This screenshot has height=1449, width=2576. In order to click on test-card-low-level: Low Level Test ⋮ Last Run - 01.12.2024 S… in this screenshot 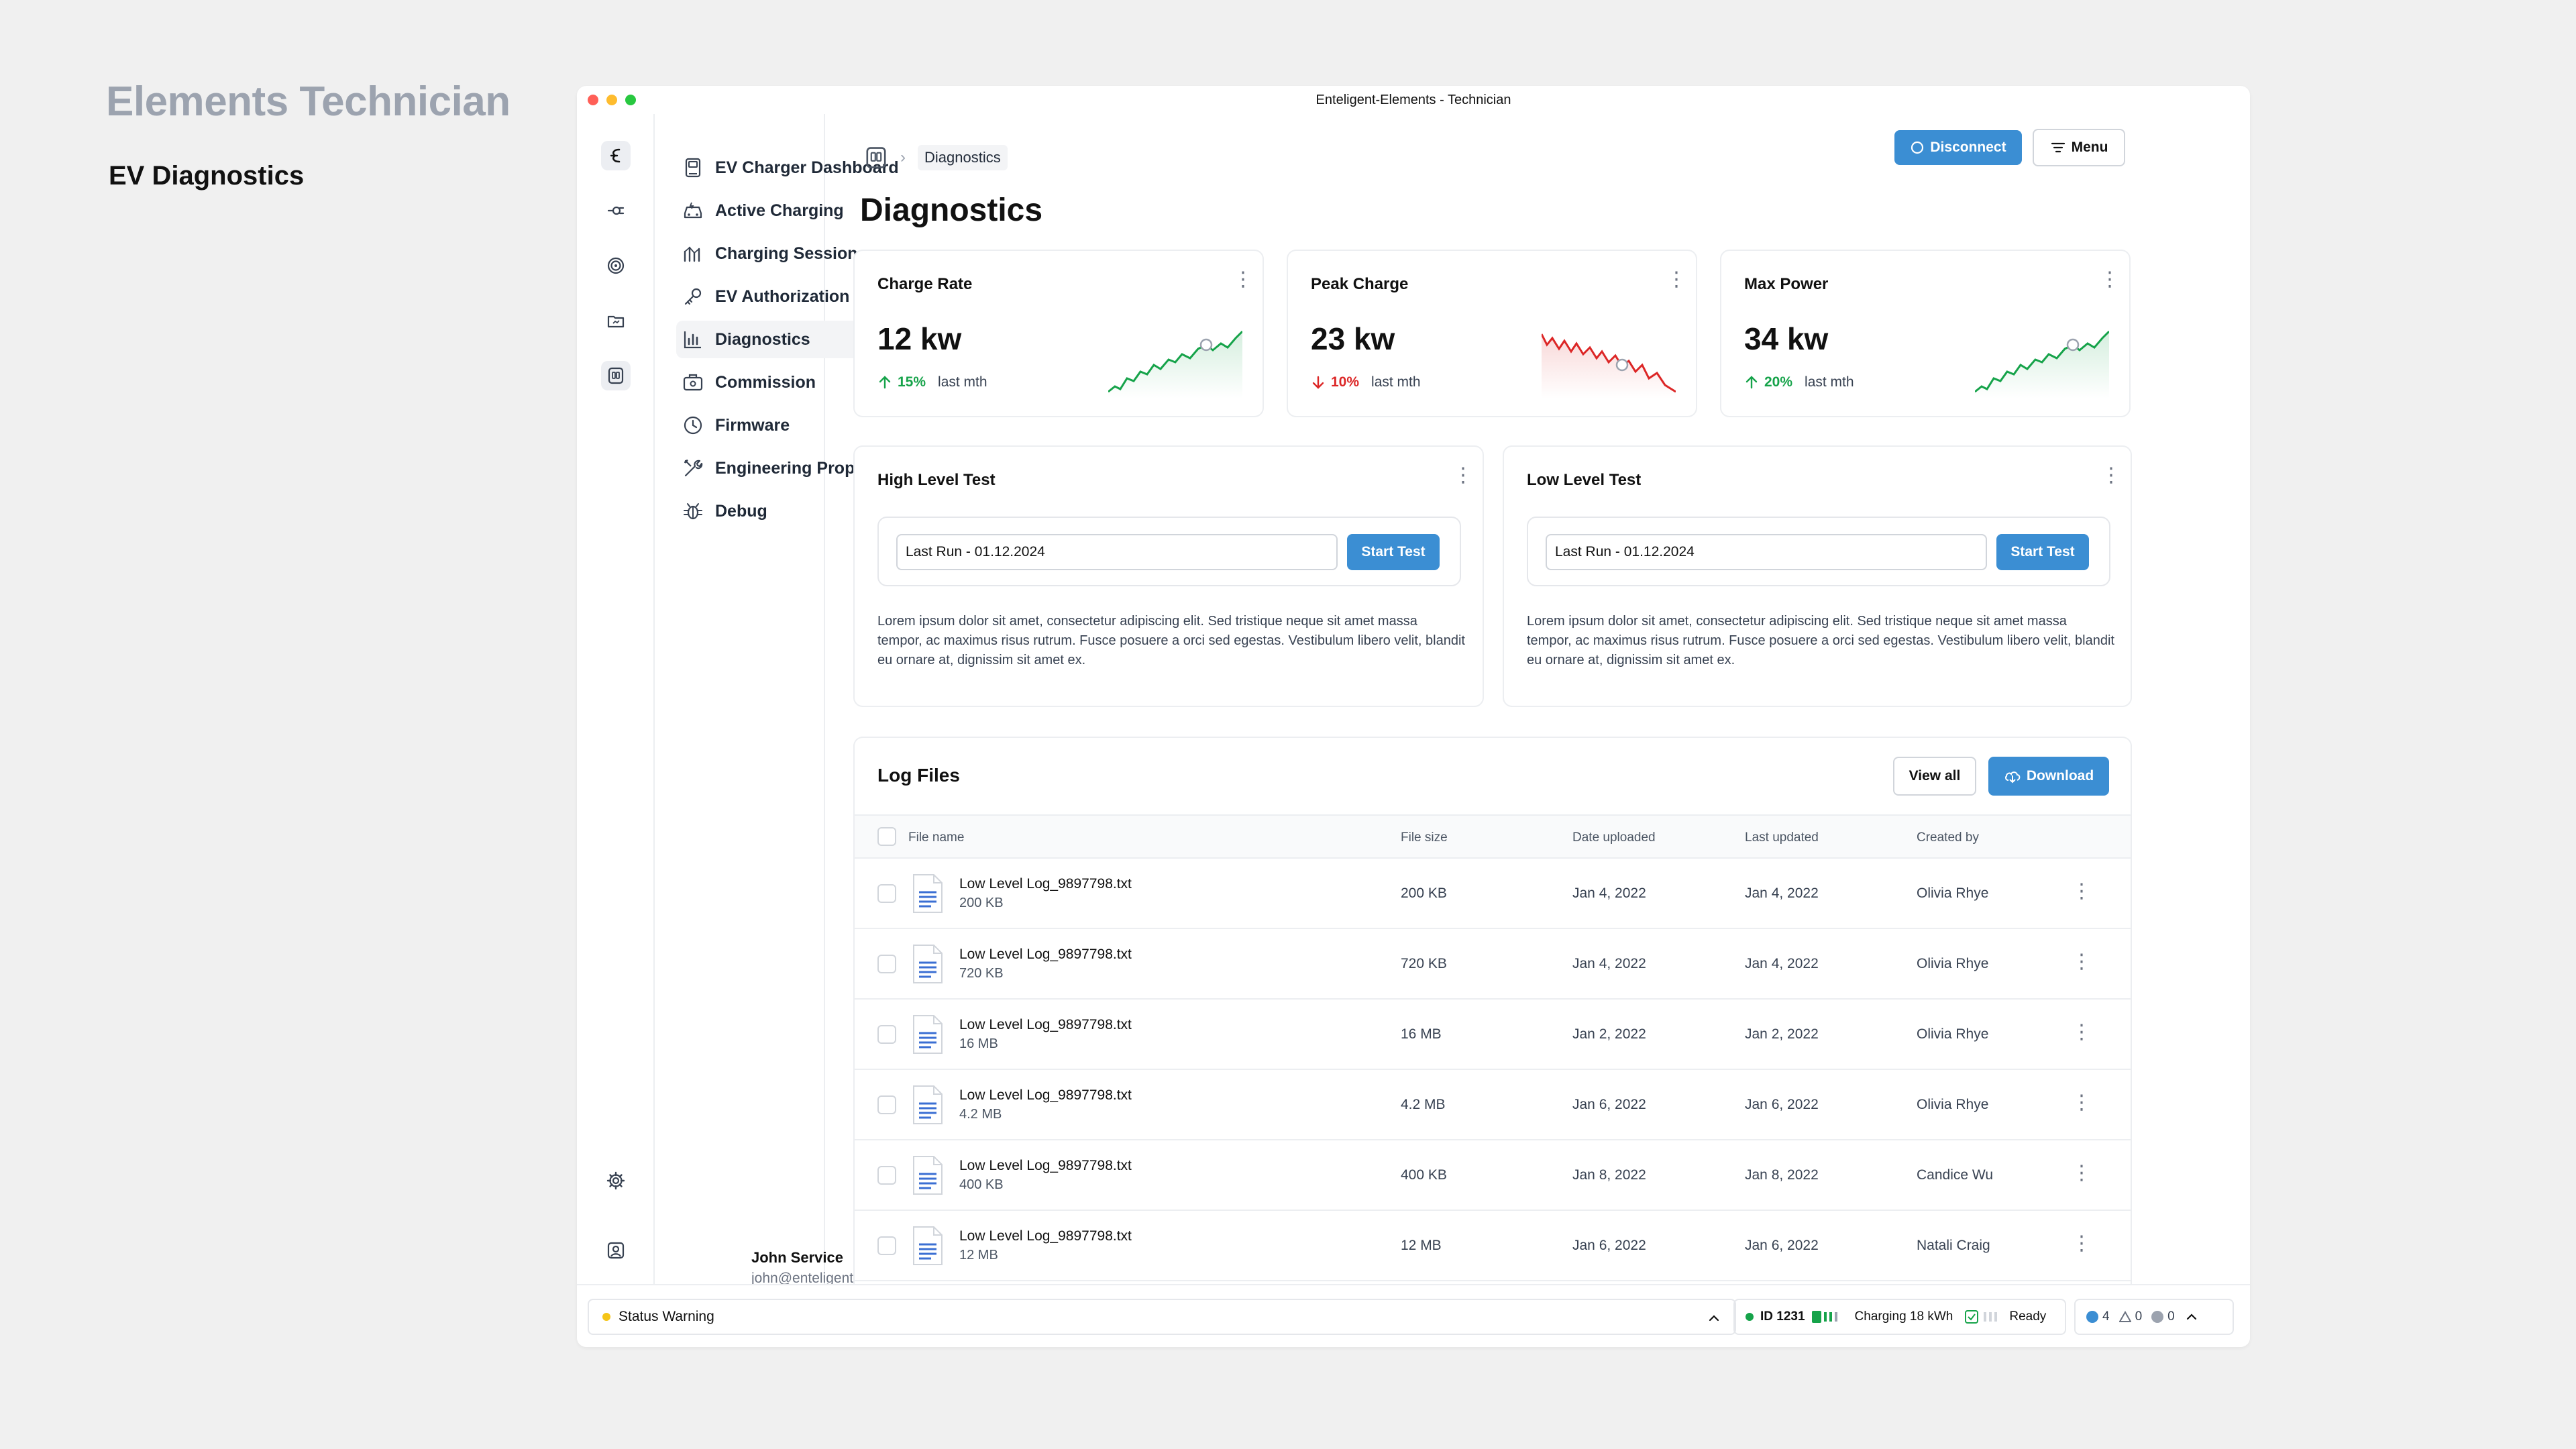, I will do `click(1817, 576)`.